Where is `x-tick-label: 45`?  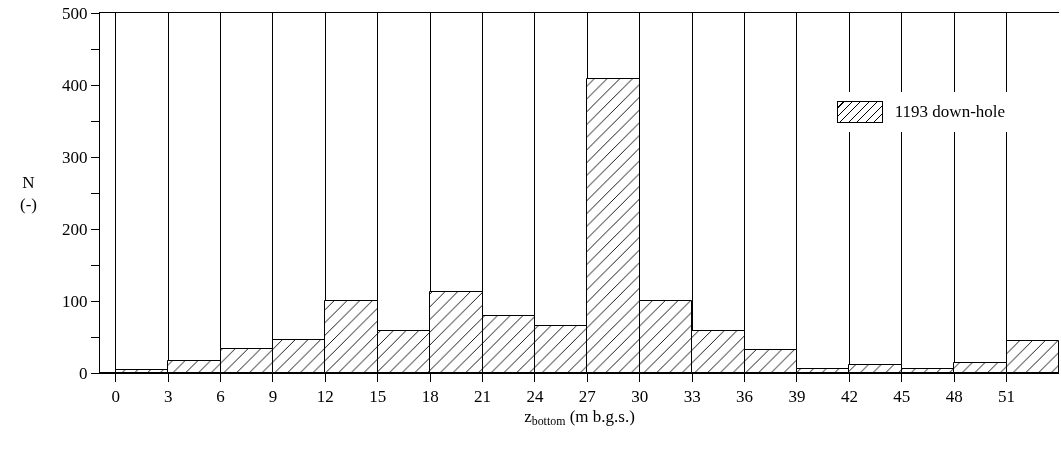 x-tick-label: 45 is located at coordinates (902, 397).